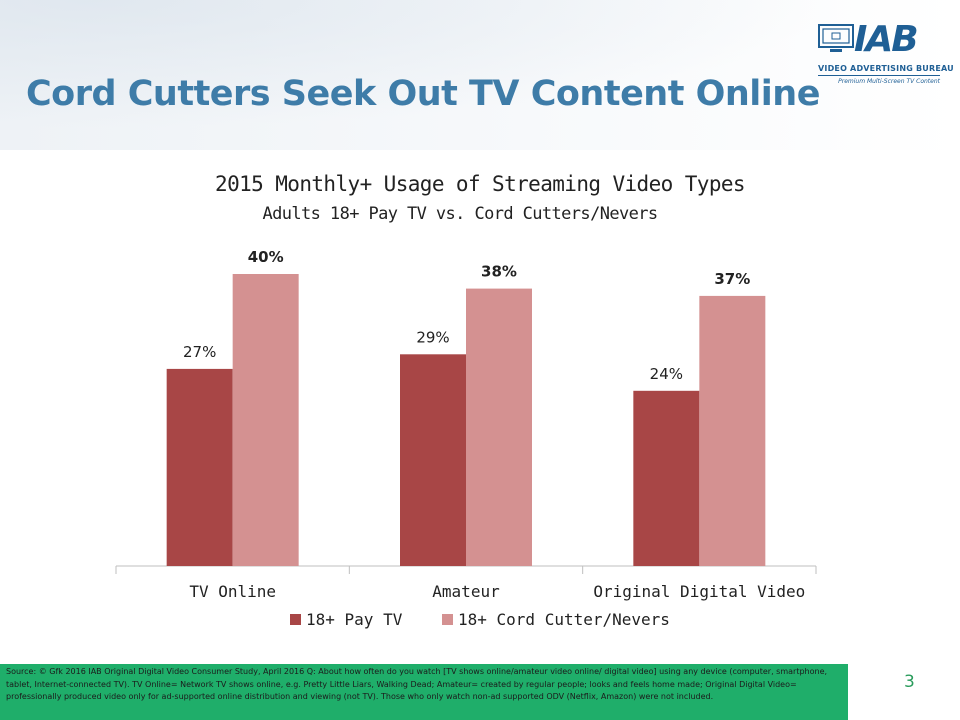 This screenshot has height=720, width=960. I want to click on x-tick-label: Original Digital Video, so click(699, 591).